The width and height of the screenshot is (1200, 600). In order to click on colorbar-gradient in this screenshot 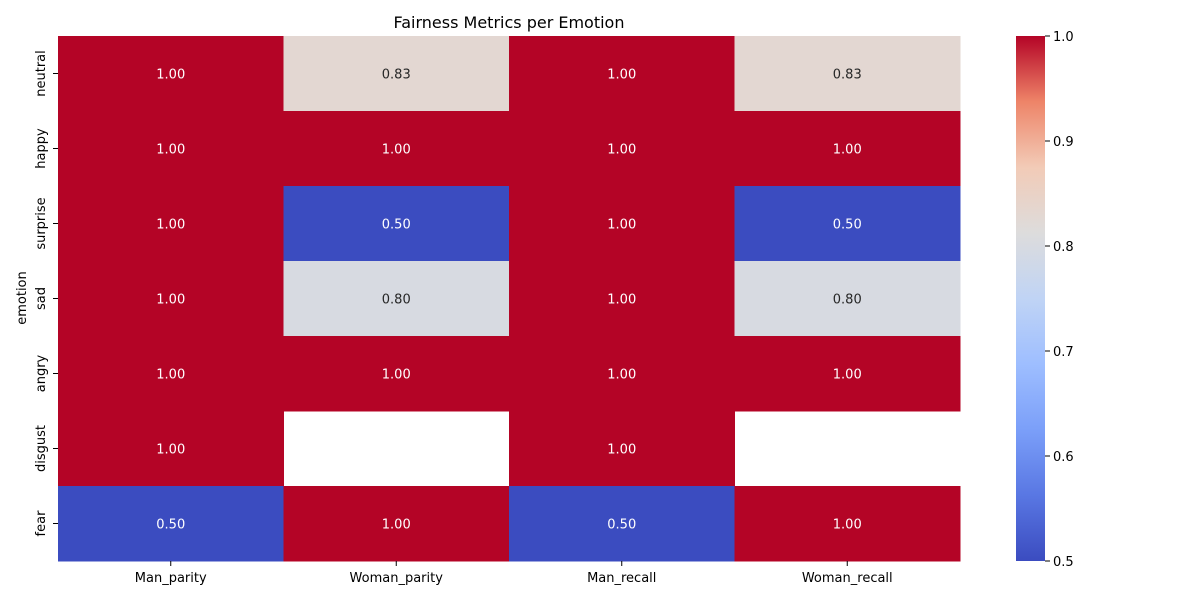, I will do `click(1030, 298)`.